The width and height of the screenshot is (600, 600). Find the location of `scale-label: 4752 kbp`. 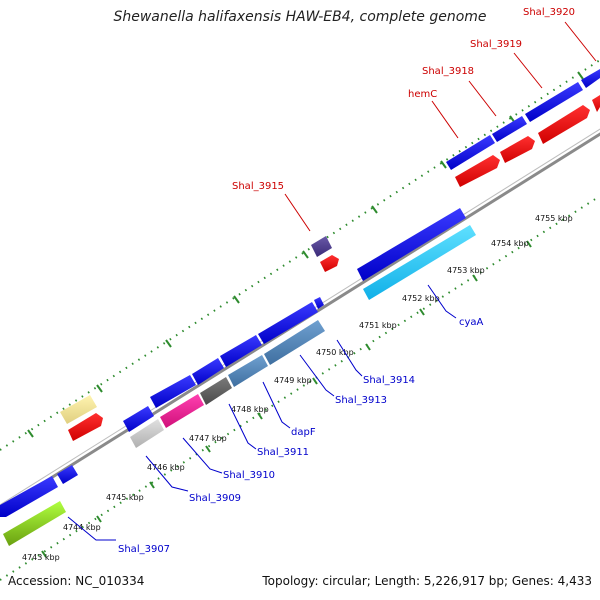

scale-label: 4752 kbp is located at coordinates (421, 298).